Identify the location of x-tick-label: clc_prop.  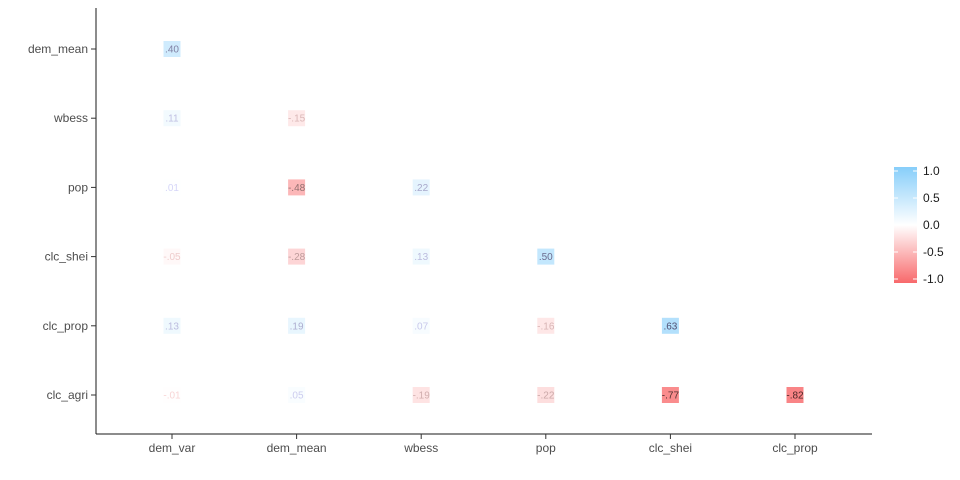
(795, 448).